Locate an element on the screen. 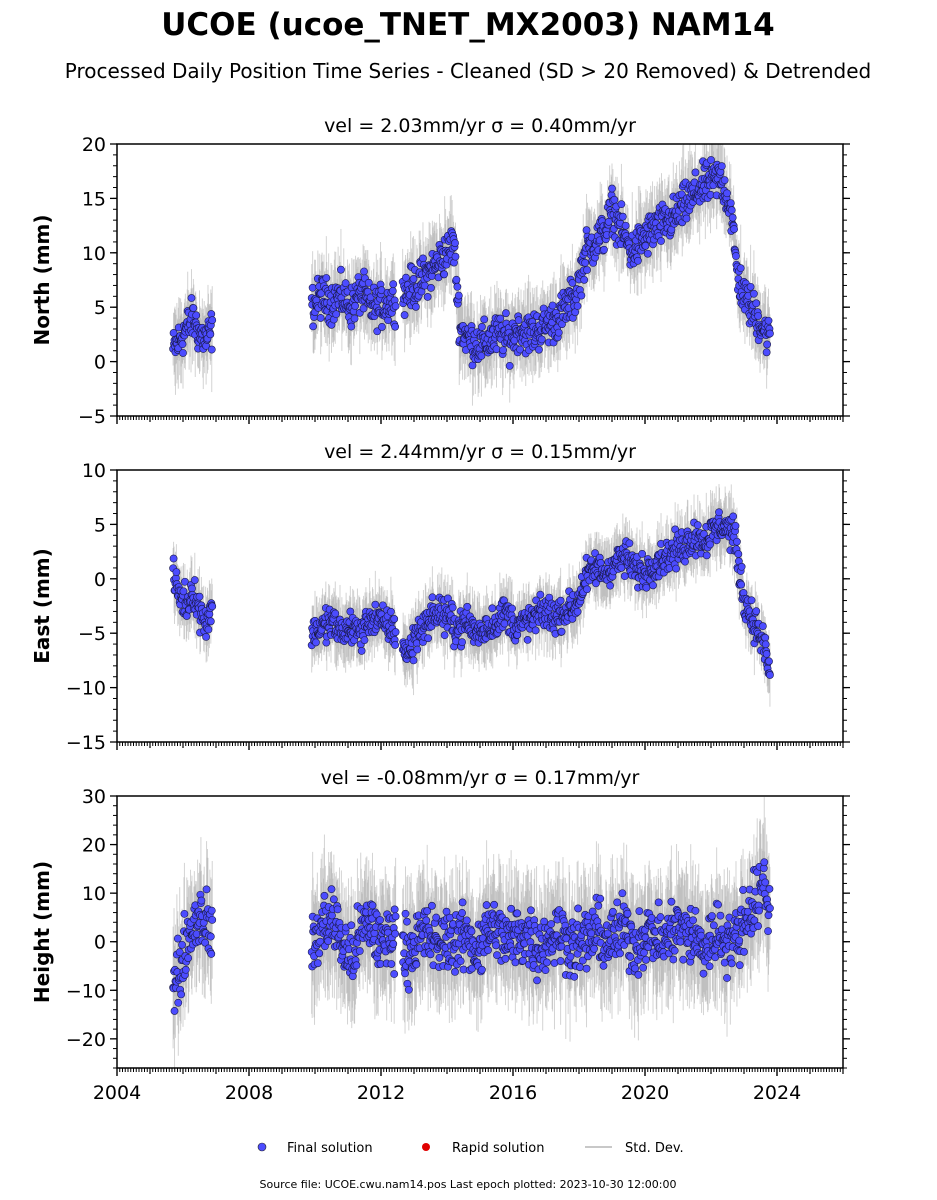 This screenshot has width=937, height=1200. y-tick-label: 0 is located at coordinates (100, 363).